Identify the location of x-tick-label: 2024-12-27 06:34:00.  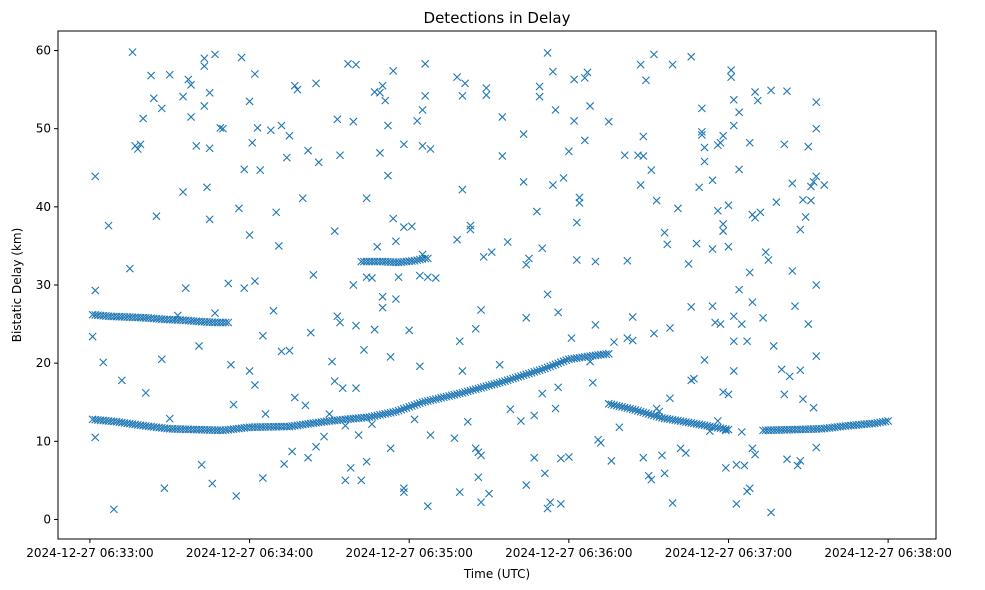
(249, 553).